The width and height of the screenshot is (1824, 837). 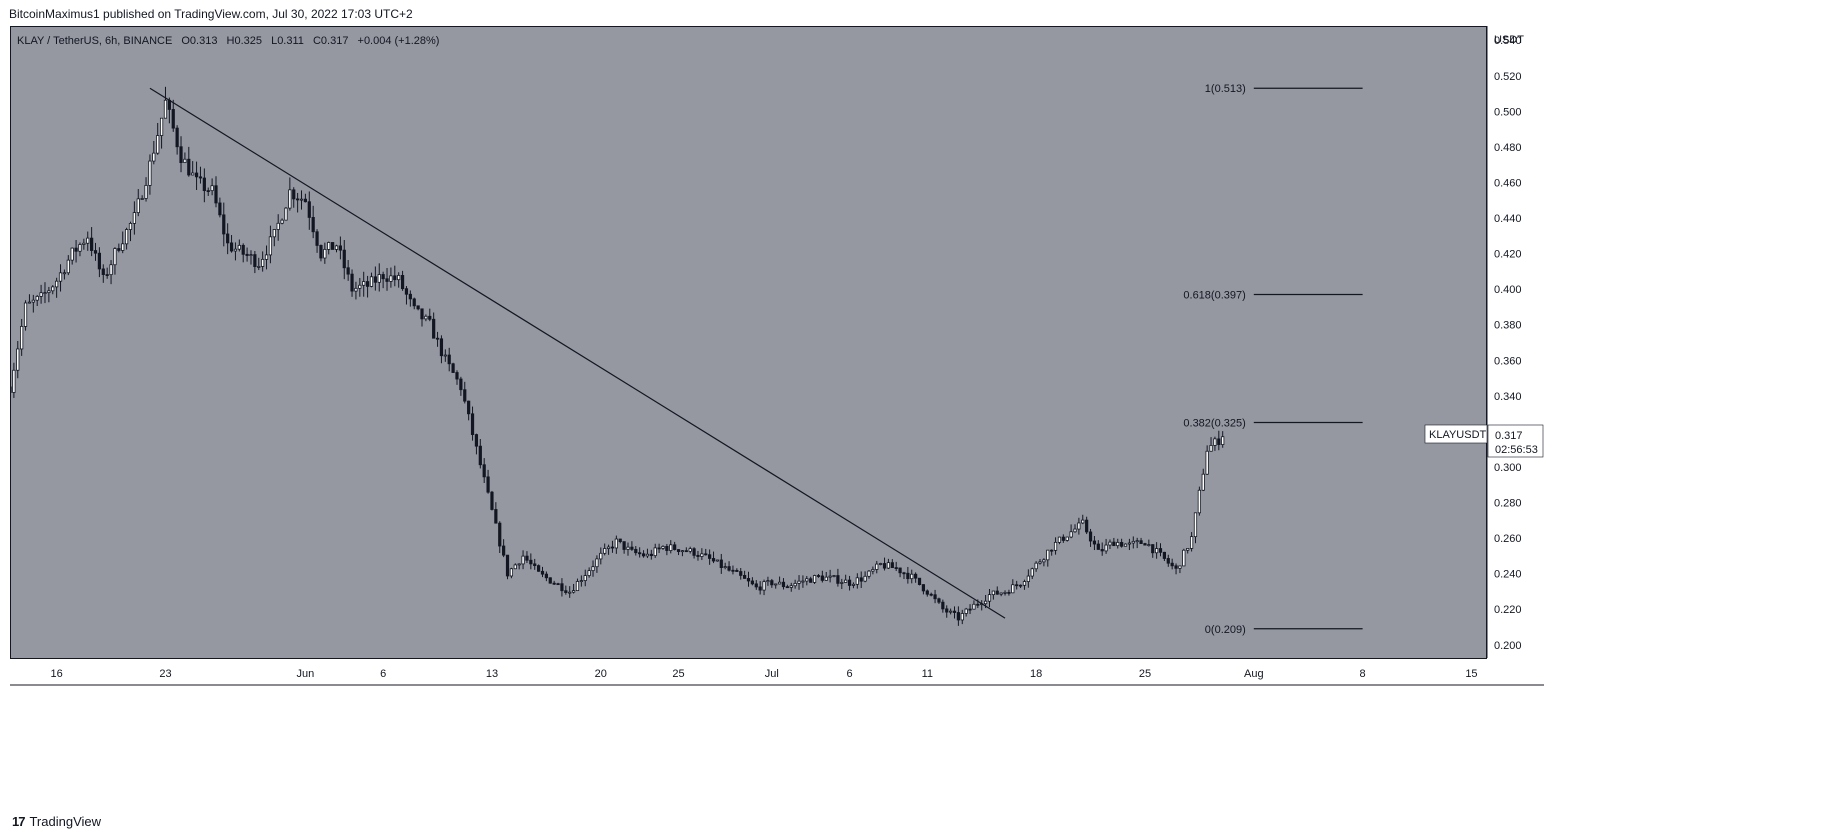 I want to click on time-axis, so click(x=748, y=673).